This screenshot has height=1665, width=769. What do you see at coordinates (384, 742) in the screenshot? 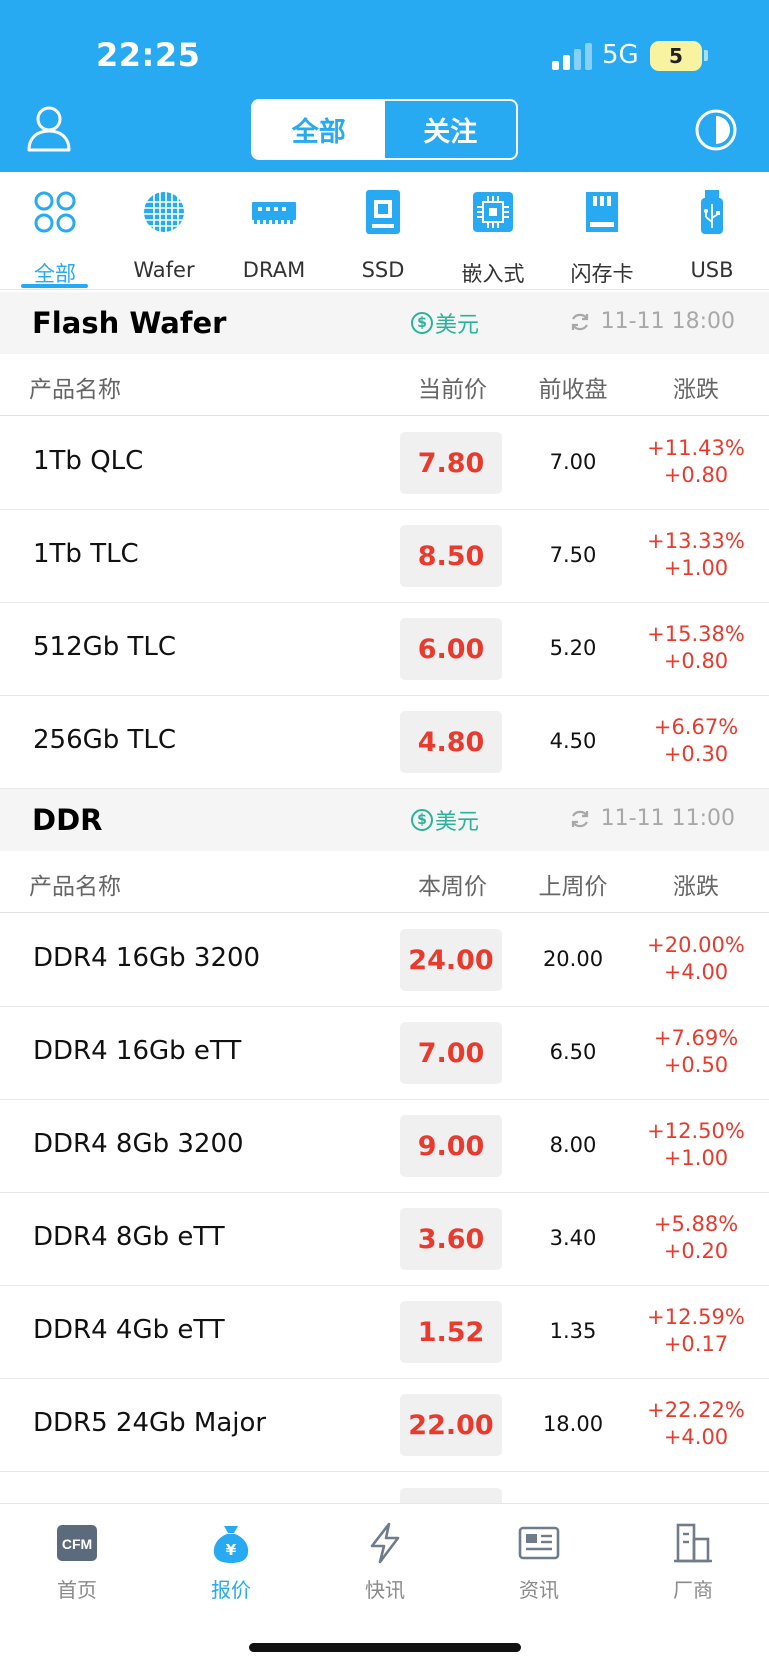
I see `table-row: 256Gb TLC 4.80 4.50 +6.67% +0.30` at bounding box center [384, 742].